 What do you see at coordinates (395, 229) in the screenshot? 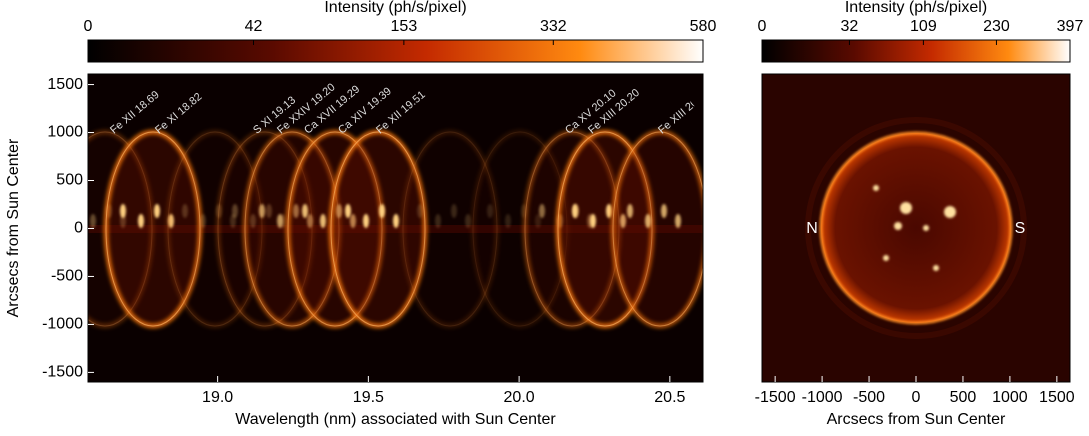
I see `equator-band` at bounding box center [395, 229].